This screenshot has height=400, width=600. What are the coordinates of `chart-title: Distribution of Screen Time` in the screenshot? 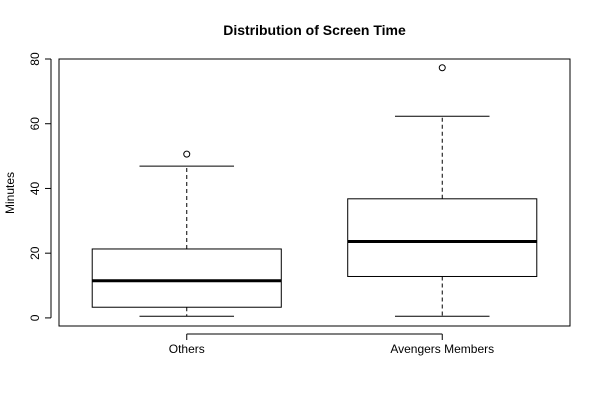 It's located at (314, 30).